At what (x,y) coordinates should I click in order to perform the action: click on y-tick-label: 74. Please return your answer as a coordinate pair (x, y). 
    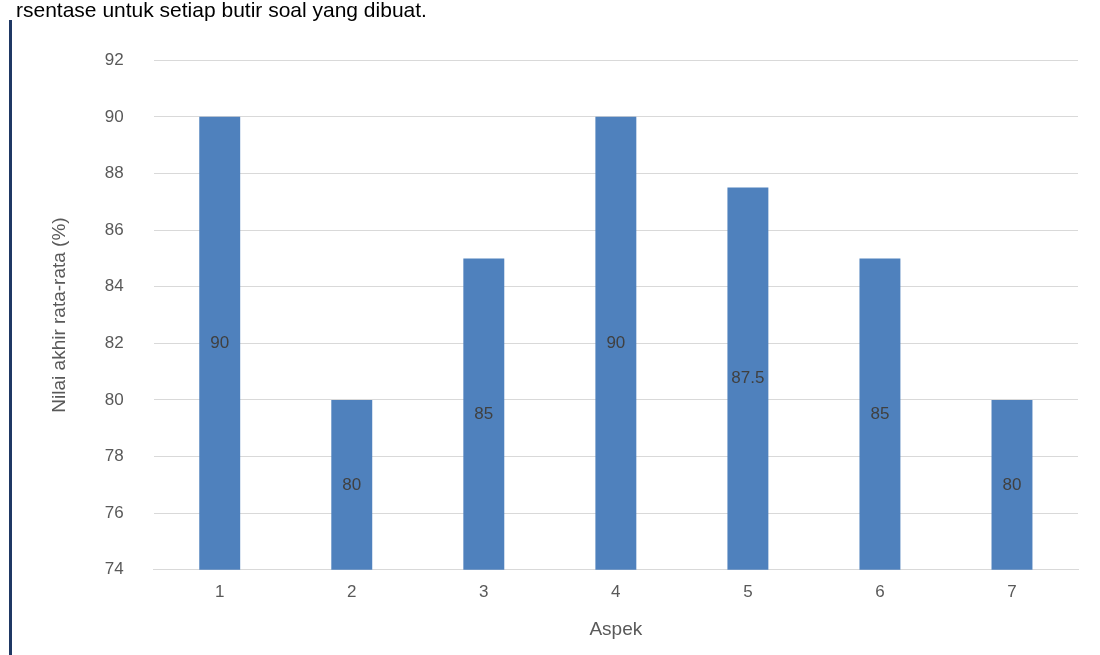
    Looking at the image, I should click on (114, 569).